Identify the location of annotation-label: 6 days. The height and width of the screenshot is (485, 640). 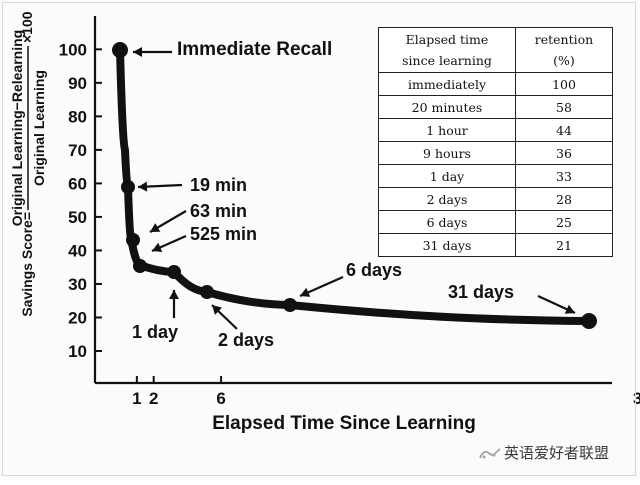
(374, 270).